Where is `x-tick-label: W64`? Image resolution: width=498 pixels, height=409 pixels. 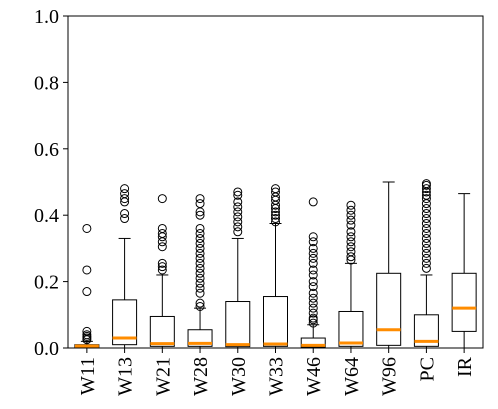 x-tick-label: W64 is located at coordinates (352, 376).